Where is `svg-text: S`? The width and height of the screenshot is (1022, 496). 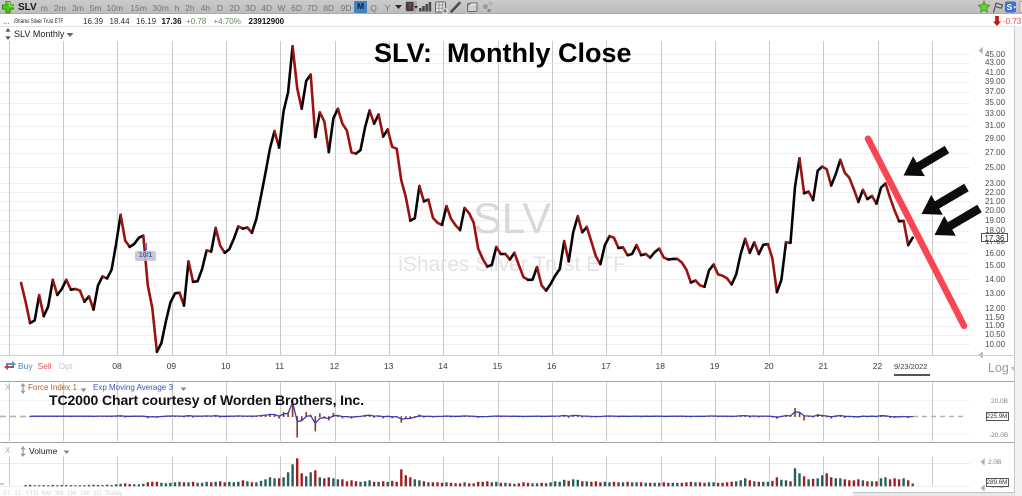 svg-text: S is located at coordinates (1010, 7).